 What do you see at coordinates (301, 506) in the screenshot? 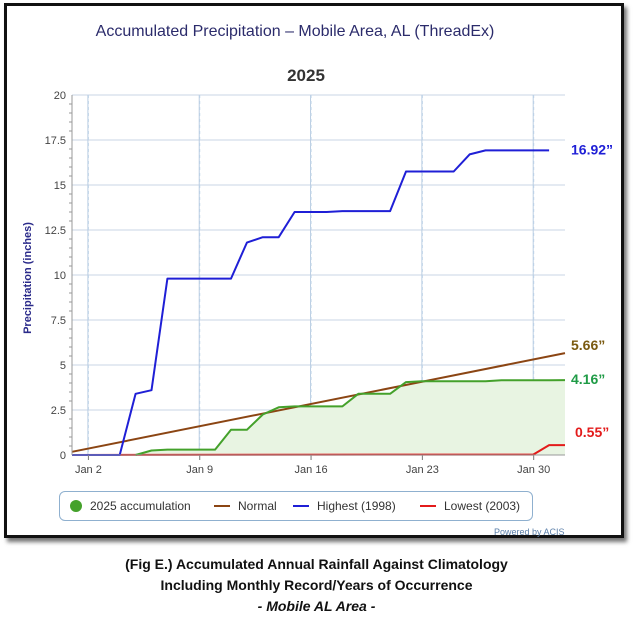
I see `legend-highest-line-icon` at bounding box center [301, 506].